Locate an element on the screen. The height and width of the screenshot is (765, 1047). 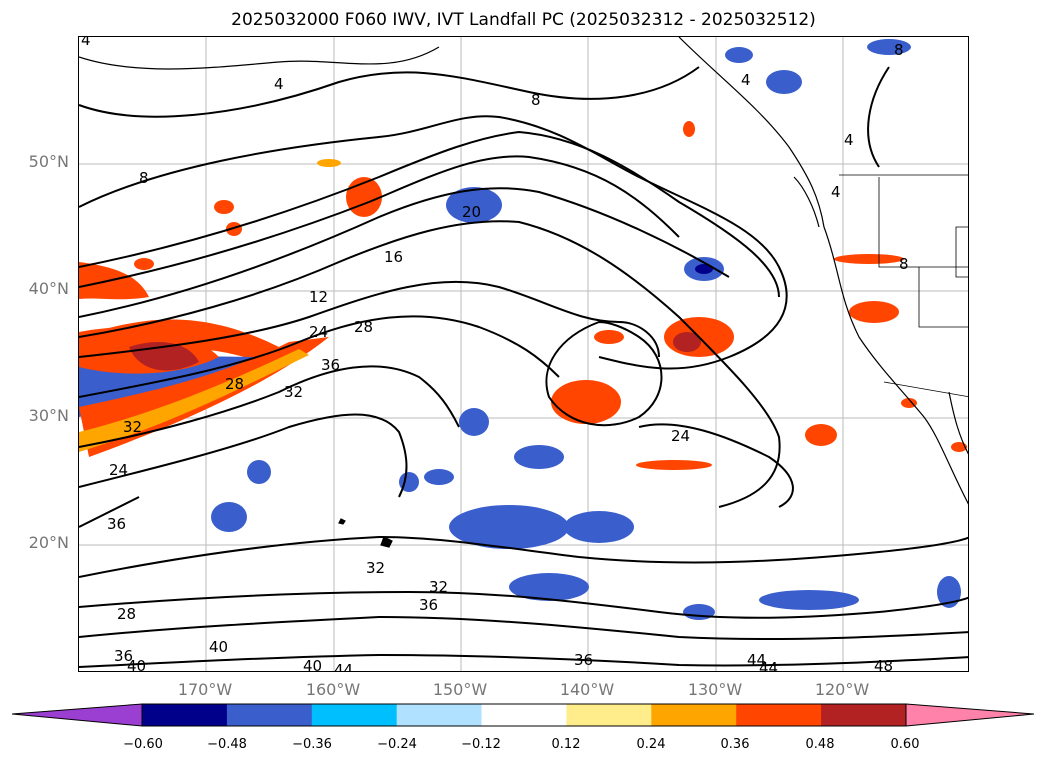
contour-label: 12 is located at coordinates (318, 297).